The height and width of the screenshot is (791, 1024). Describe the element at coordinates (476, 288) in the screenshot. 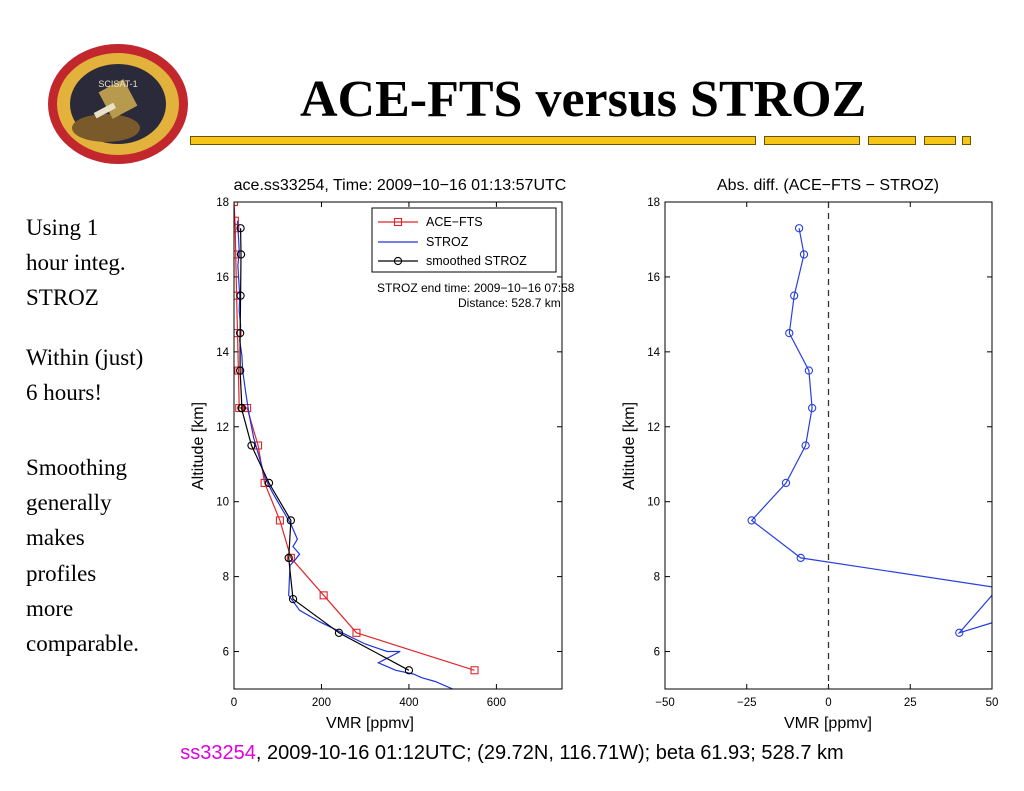

I see `annotation-end-time: STROZ end time: 2009−10−16 07:58` at that location.